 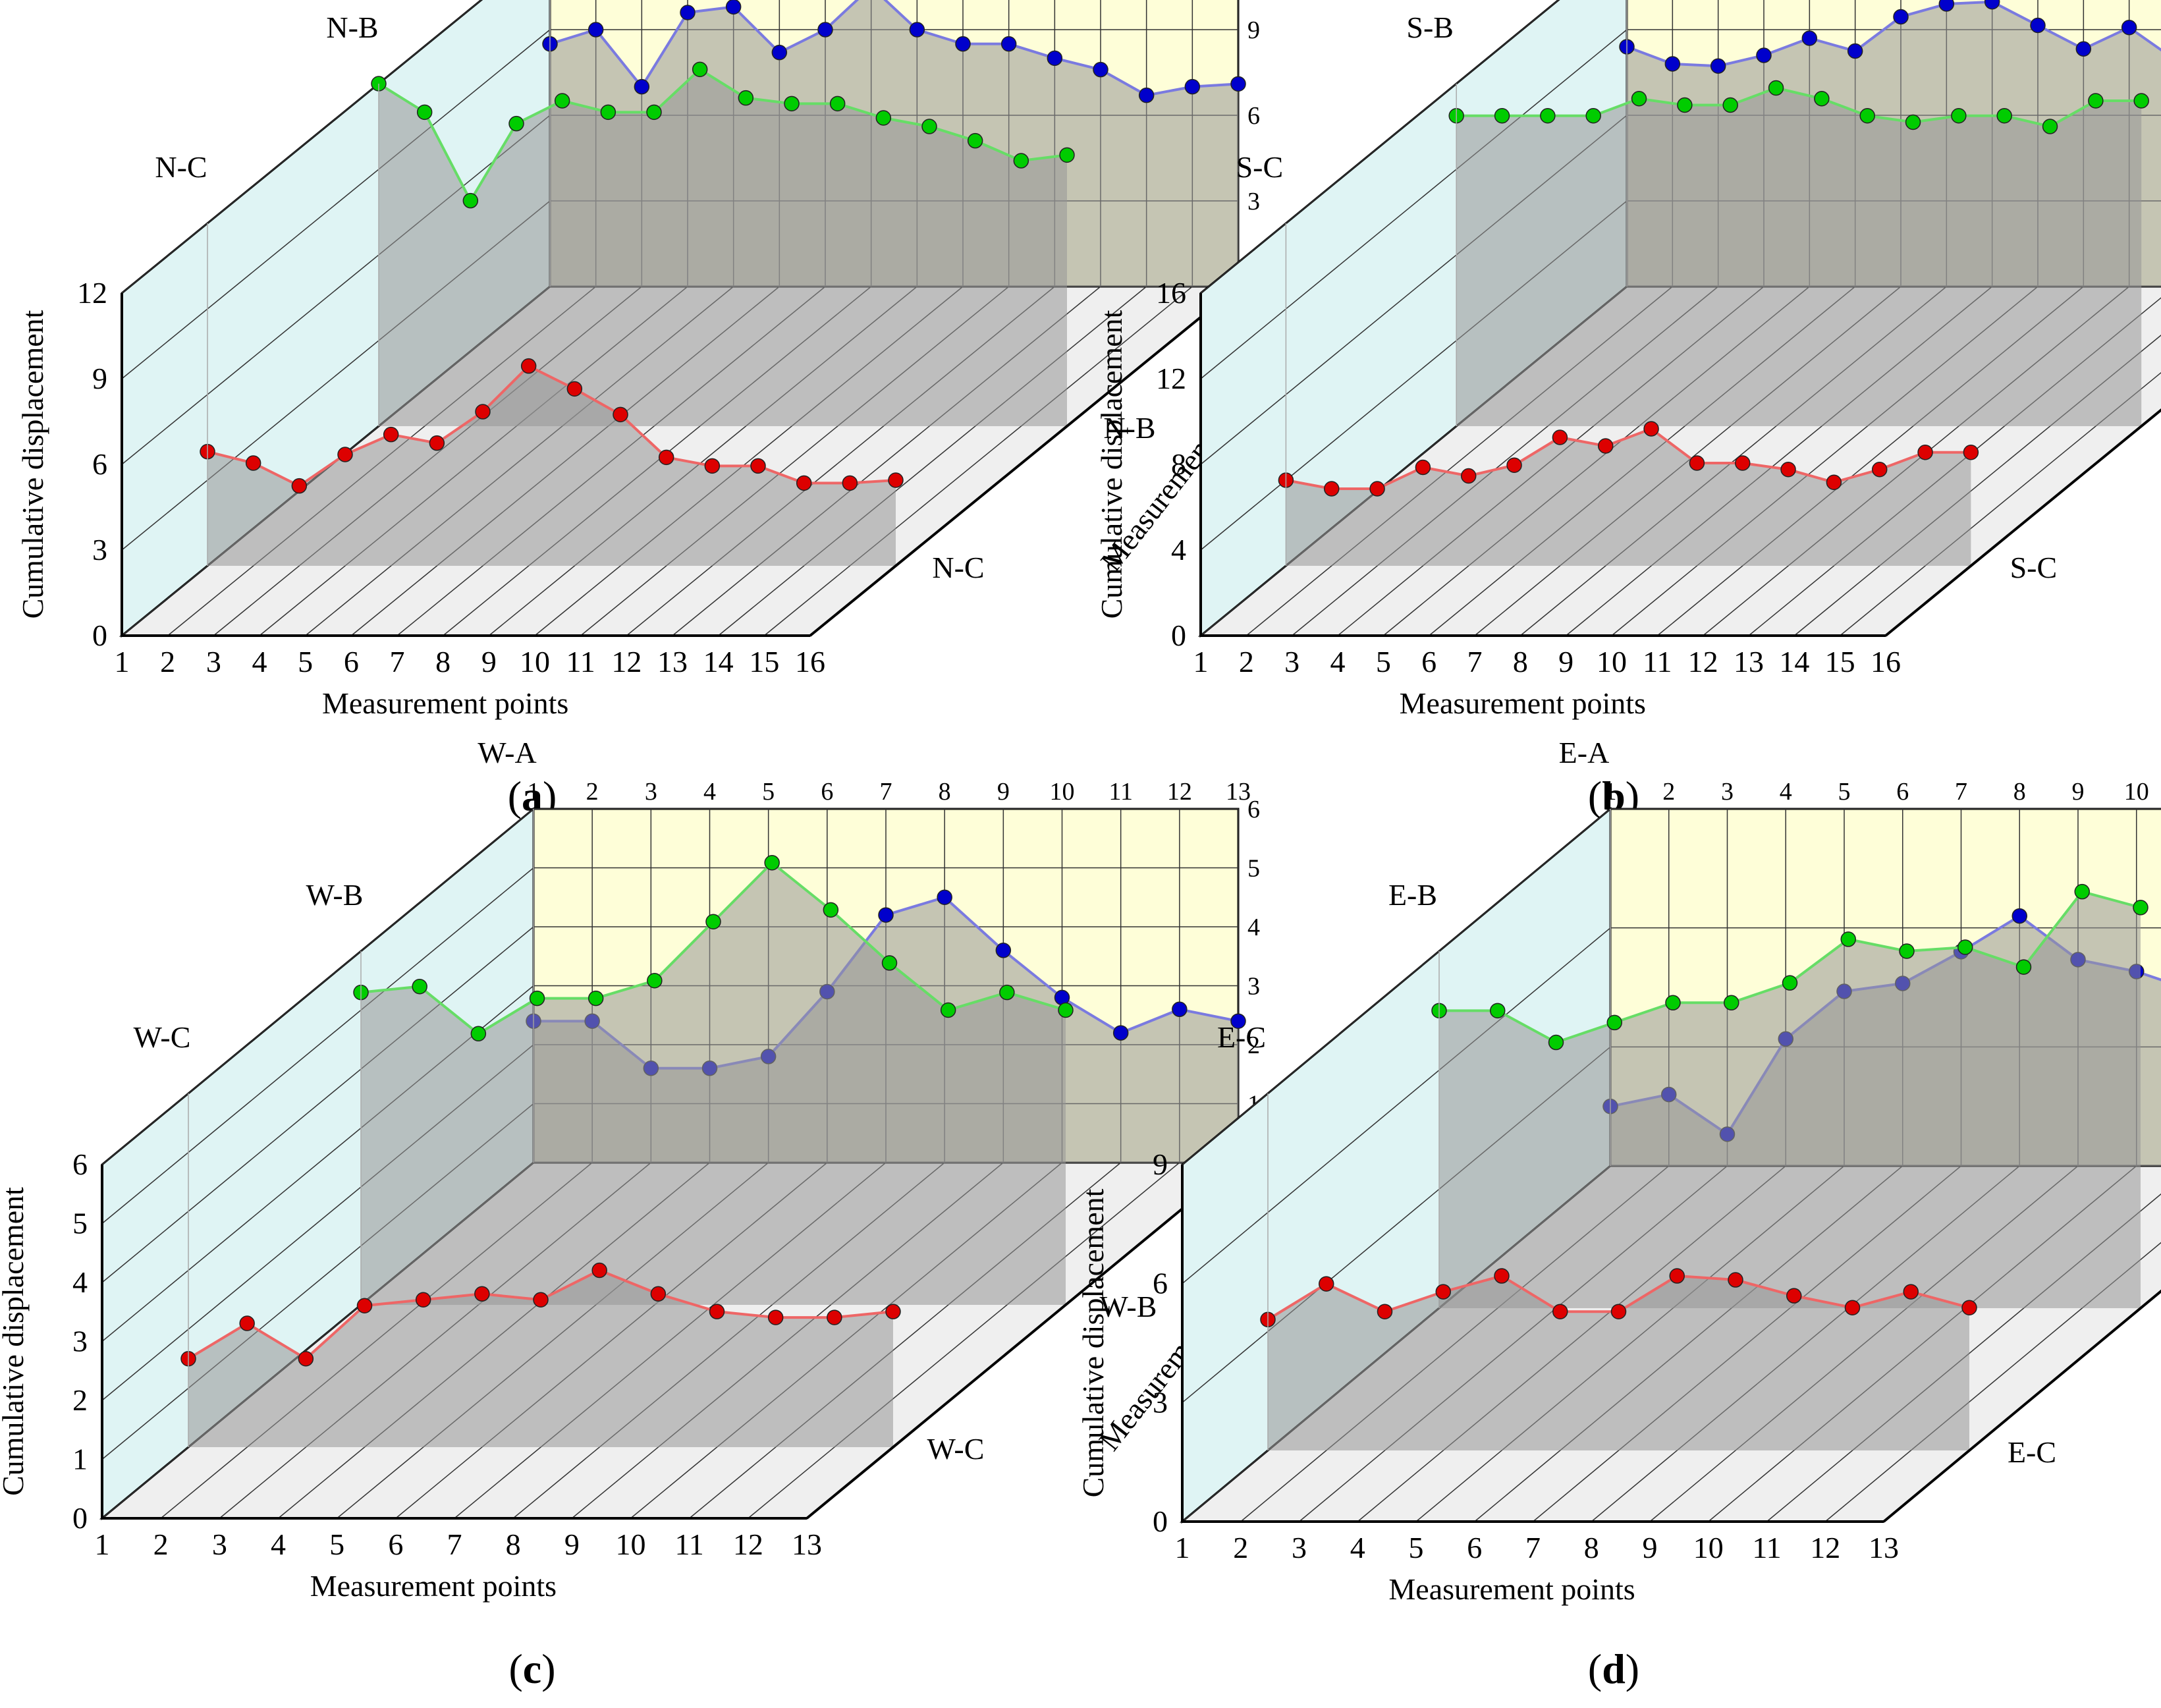 I want to click on x-tick-label: 10, so click(x=1612, y=661).